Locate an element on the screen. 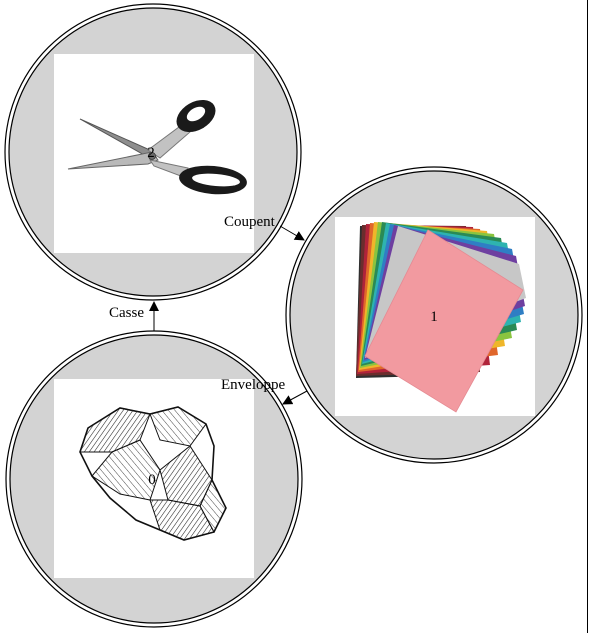  edge-coupent: Coupent is located at coordinates (264, 227).